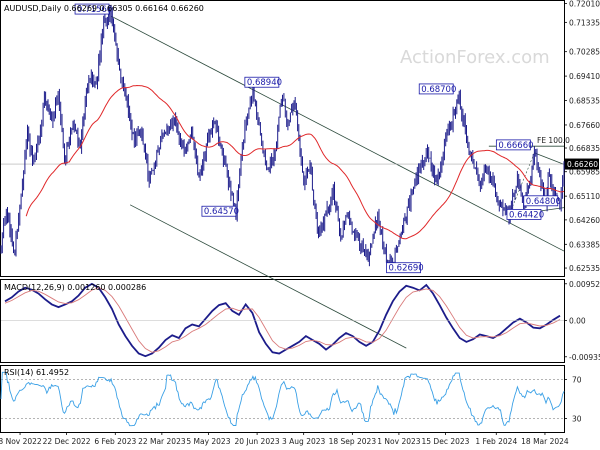 This screenshot has height=450, width=600. Describe the element at coordinates (115, 441) in the screenshot. I see `x-tick-label: 6 Feb 2023` at that location.